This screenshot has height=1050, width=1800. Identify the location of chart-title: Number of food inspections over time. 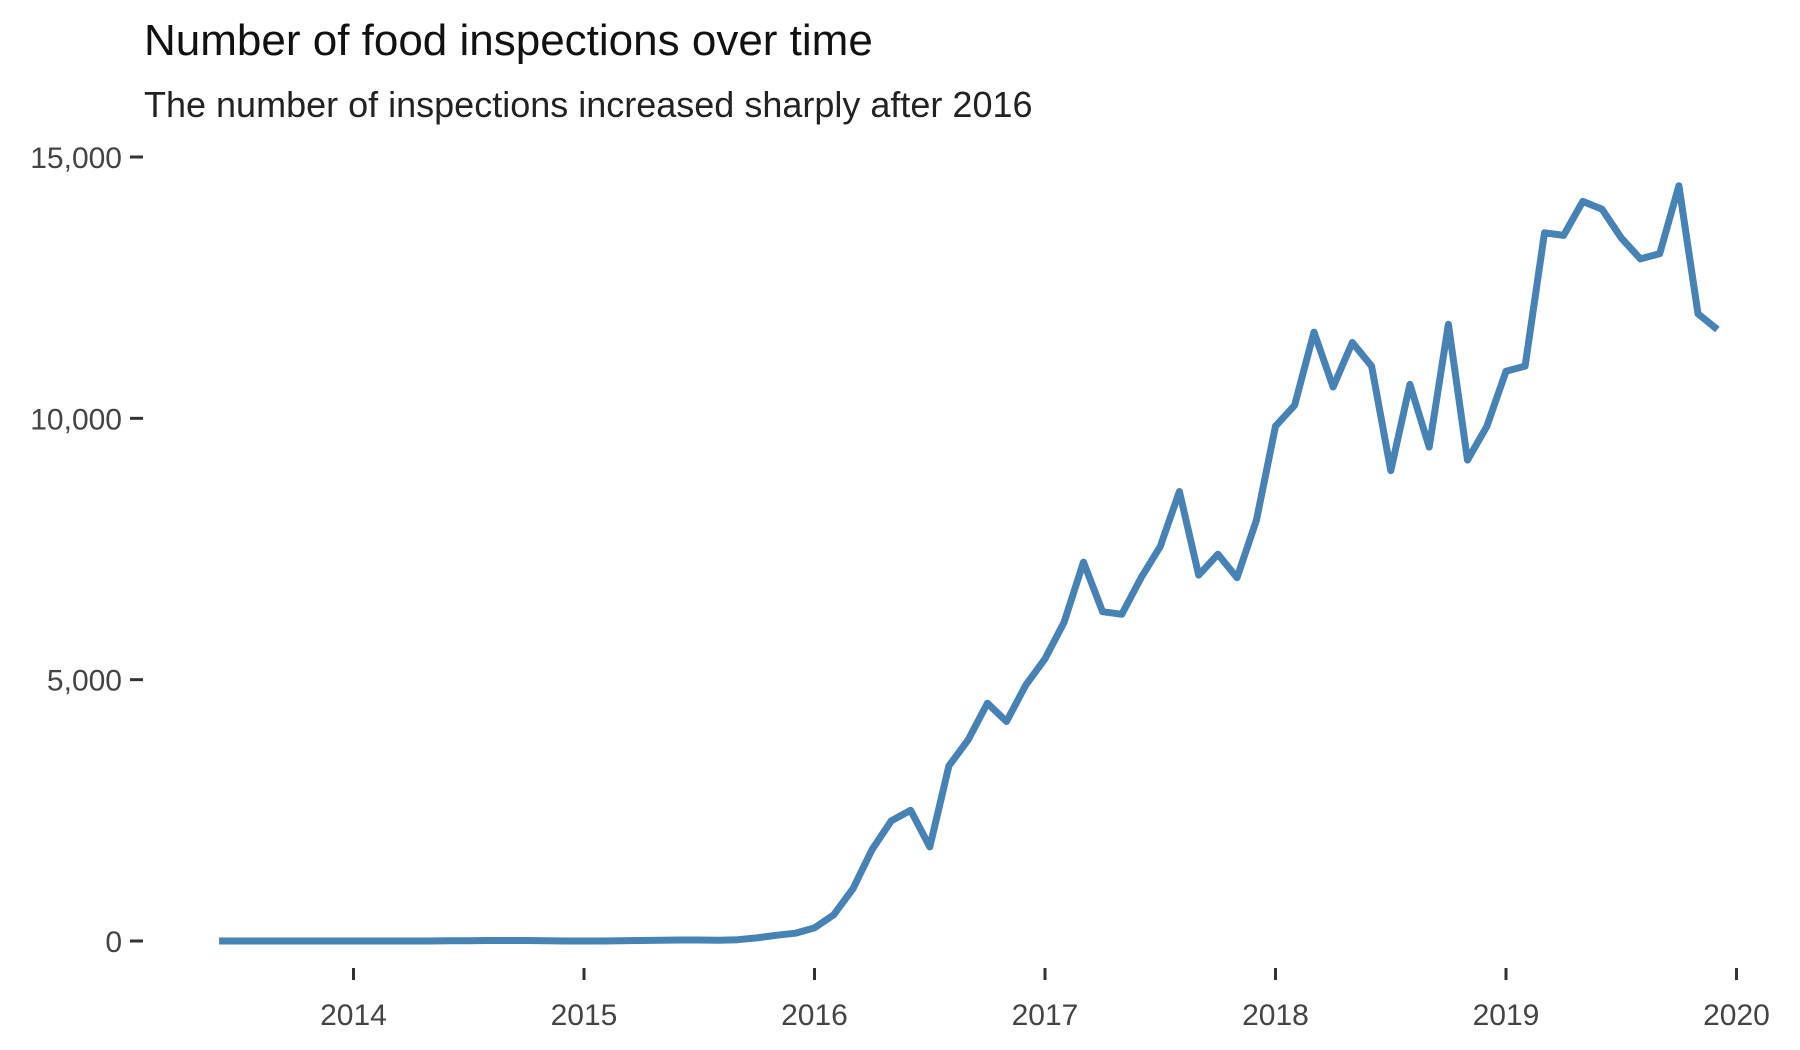
(508, 40).